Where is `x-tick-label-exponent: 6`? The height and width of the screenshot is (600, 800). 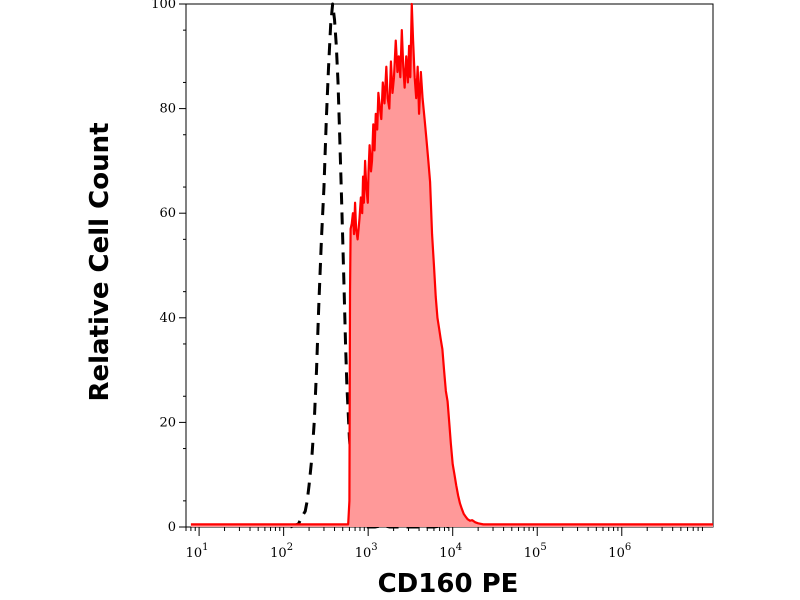
x-tick-label-exponent: 6 is located at coordinates (628, 547).